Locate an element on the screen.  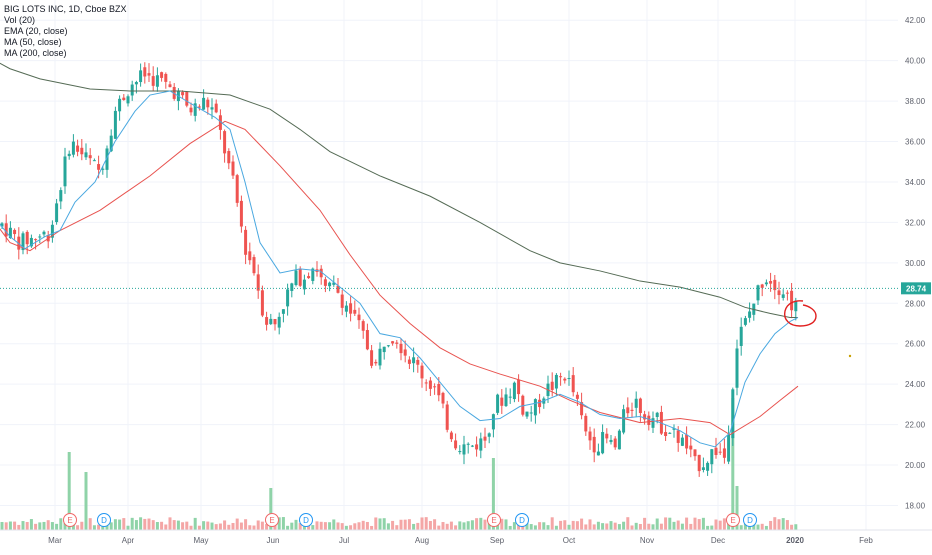
price-tick-label: 18.00 is located at coordinates (915, 505).